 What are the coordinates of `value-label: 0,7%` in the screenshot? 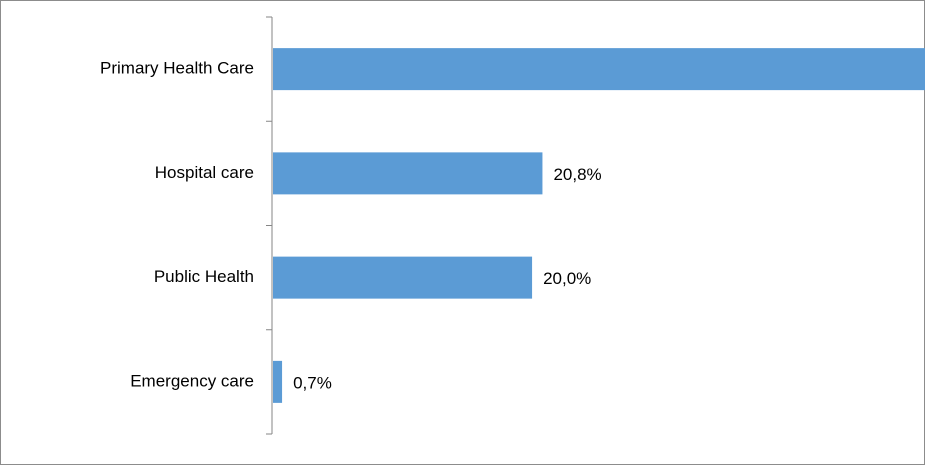 It's located at (312, 382).